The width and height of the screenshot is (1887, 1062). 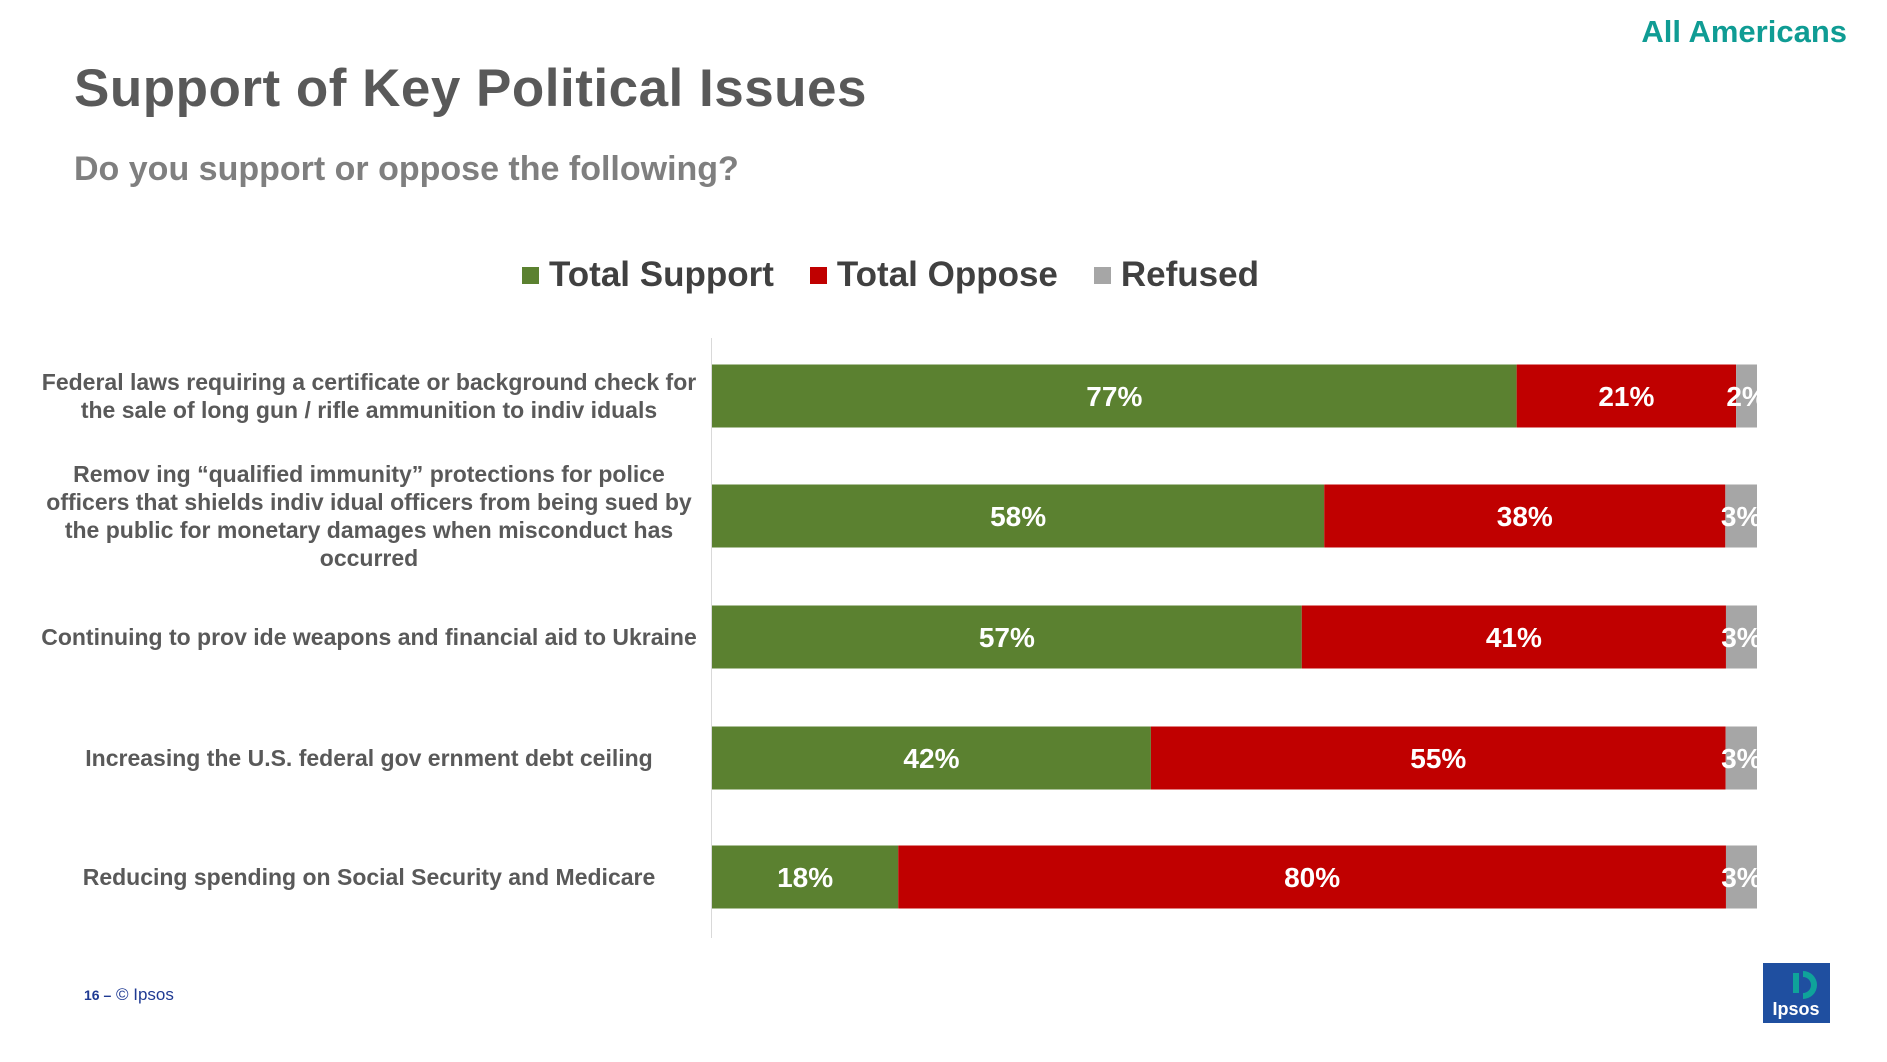 I want to click on data-label-support-3: 42%, so click(x=931, y=758).